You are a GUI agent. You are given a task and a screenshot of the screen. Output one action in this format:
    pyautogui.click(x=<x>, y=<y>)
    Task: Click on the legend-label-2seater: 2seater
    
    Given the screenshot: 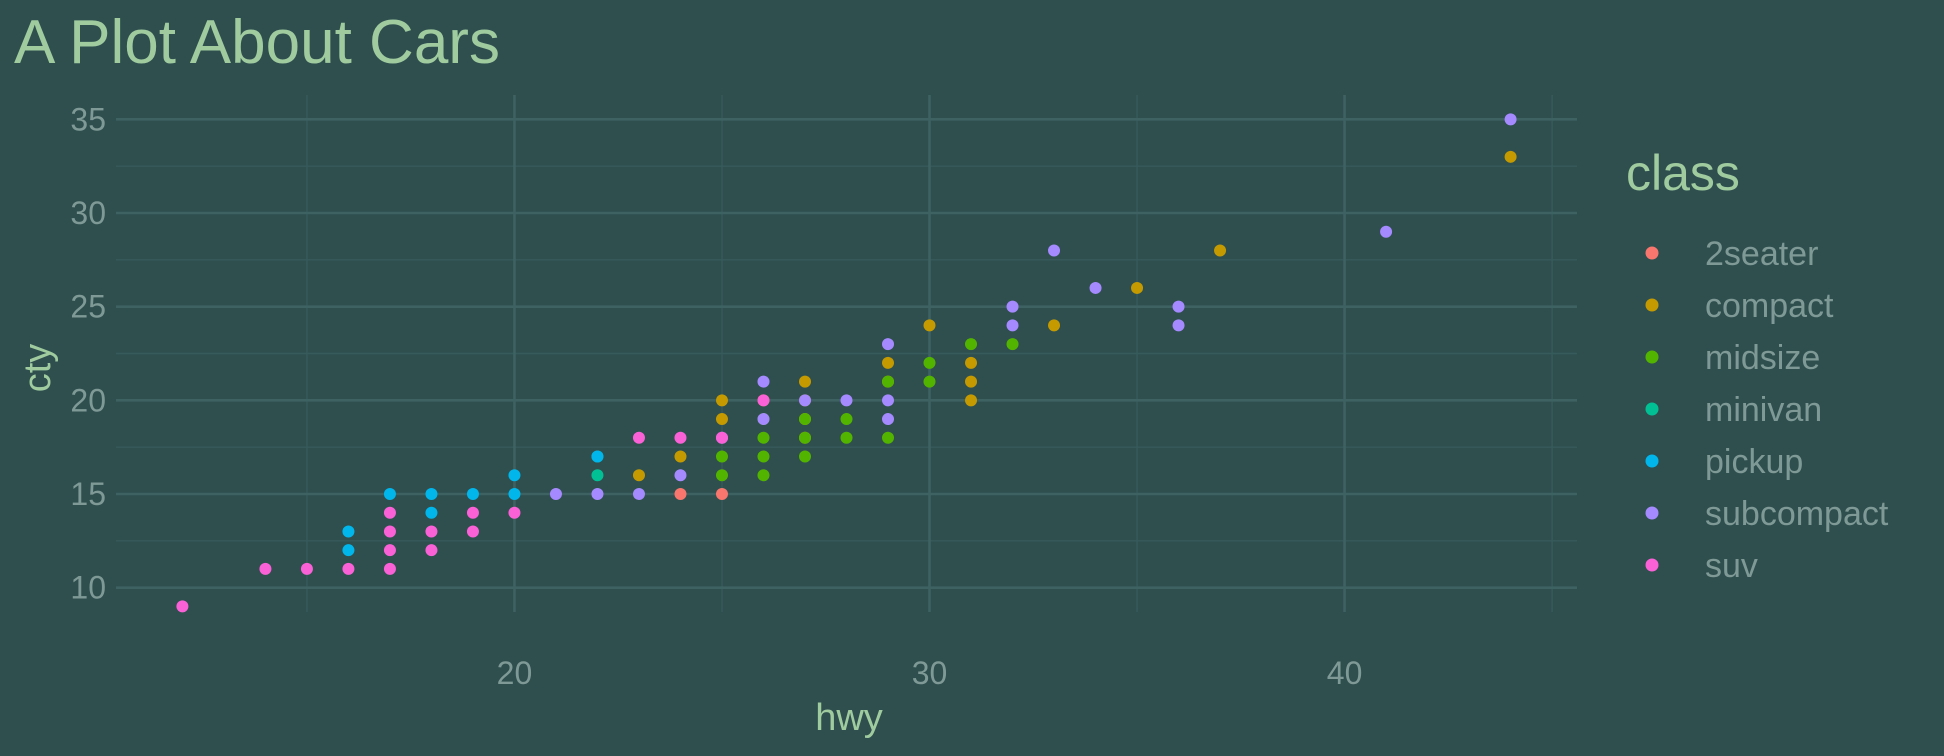 What is the action you would take?
    pyautogui.click(x=1761, y=254)
    